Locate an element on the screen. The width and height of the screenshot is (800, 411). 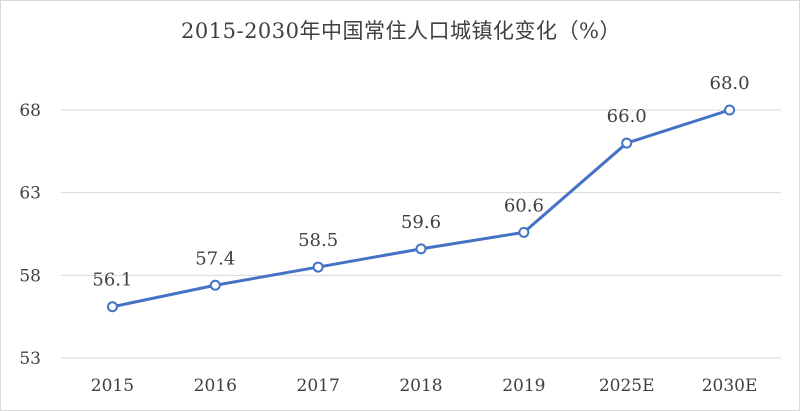
x-axis-ticks: 2015 2016 2017 2018 2019 2025E 2030E is located at coordinates (424, 386).